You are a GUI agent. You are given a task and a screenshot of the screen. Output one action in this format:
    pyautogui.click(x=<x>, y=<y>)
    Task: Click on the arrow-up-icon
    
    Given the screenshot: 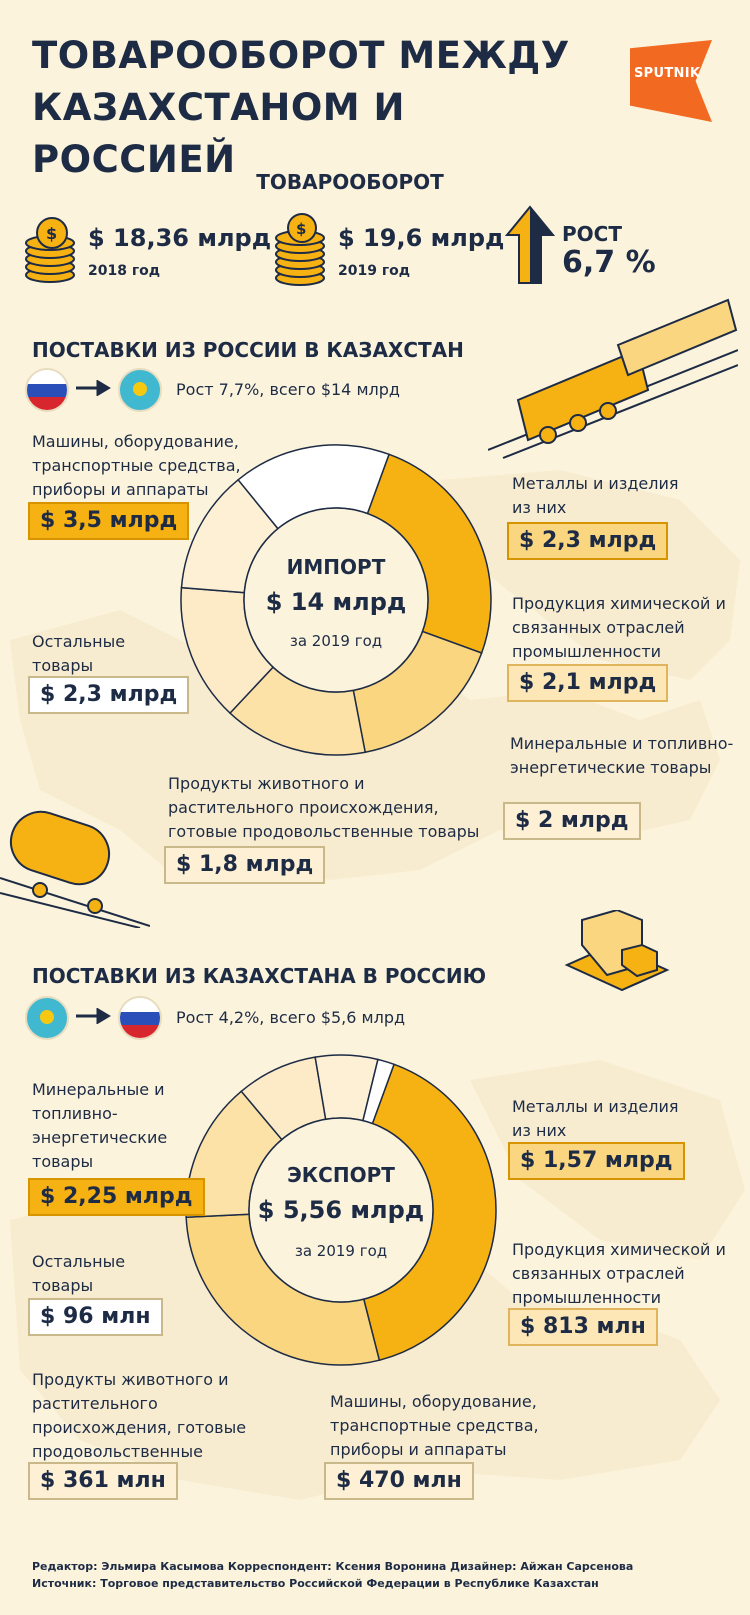 What is the action you would take?
    pyautogui.click(x=530, y=244)
    